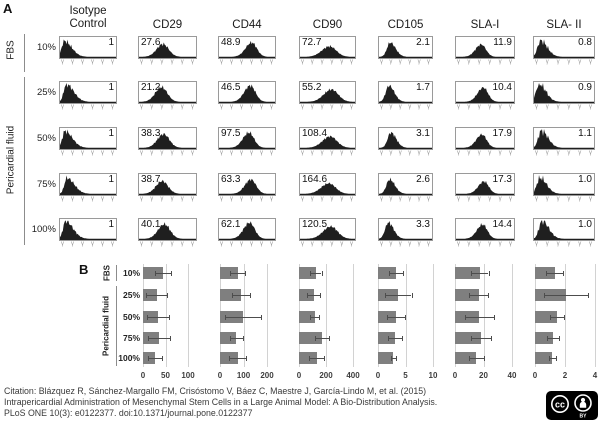 The width and height of the screenshot is (600, 422). I want to click on histogram-cell: 1.7, so click(405, 92).